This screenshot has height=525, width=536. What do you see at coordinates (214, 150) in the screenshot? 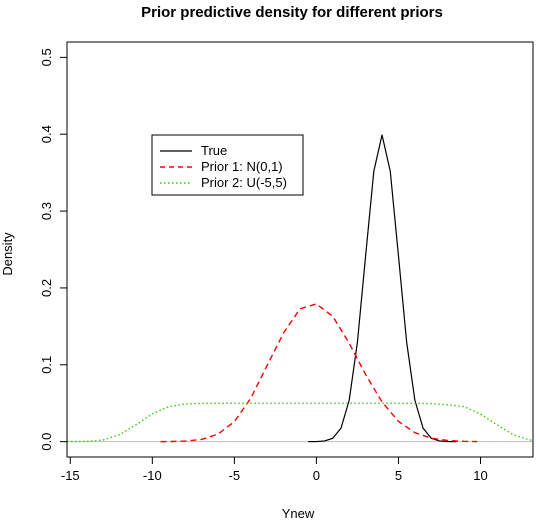
I see `legend-label-true: True` at bounding box center [214, 150].